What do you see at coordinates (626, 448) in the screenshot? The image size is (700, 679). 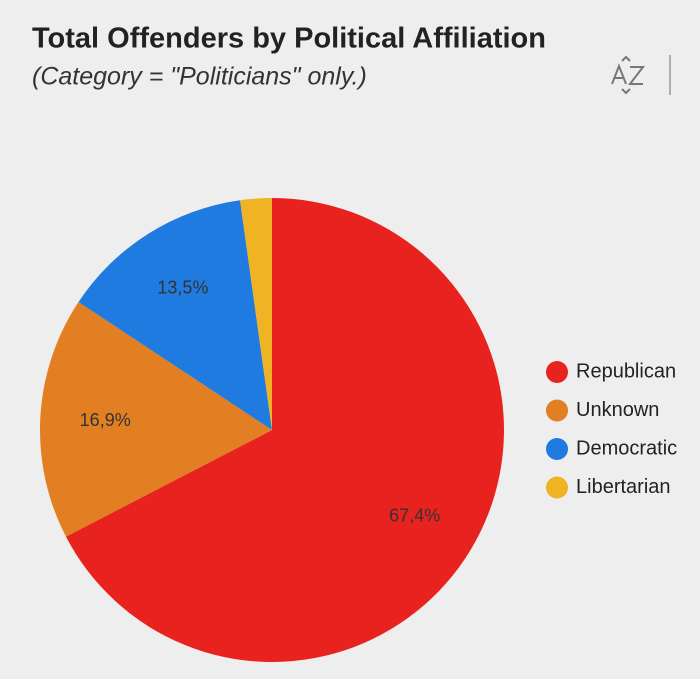 I see `legend-label: Democratic` at bounding box center [626, 448].